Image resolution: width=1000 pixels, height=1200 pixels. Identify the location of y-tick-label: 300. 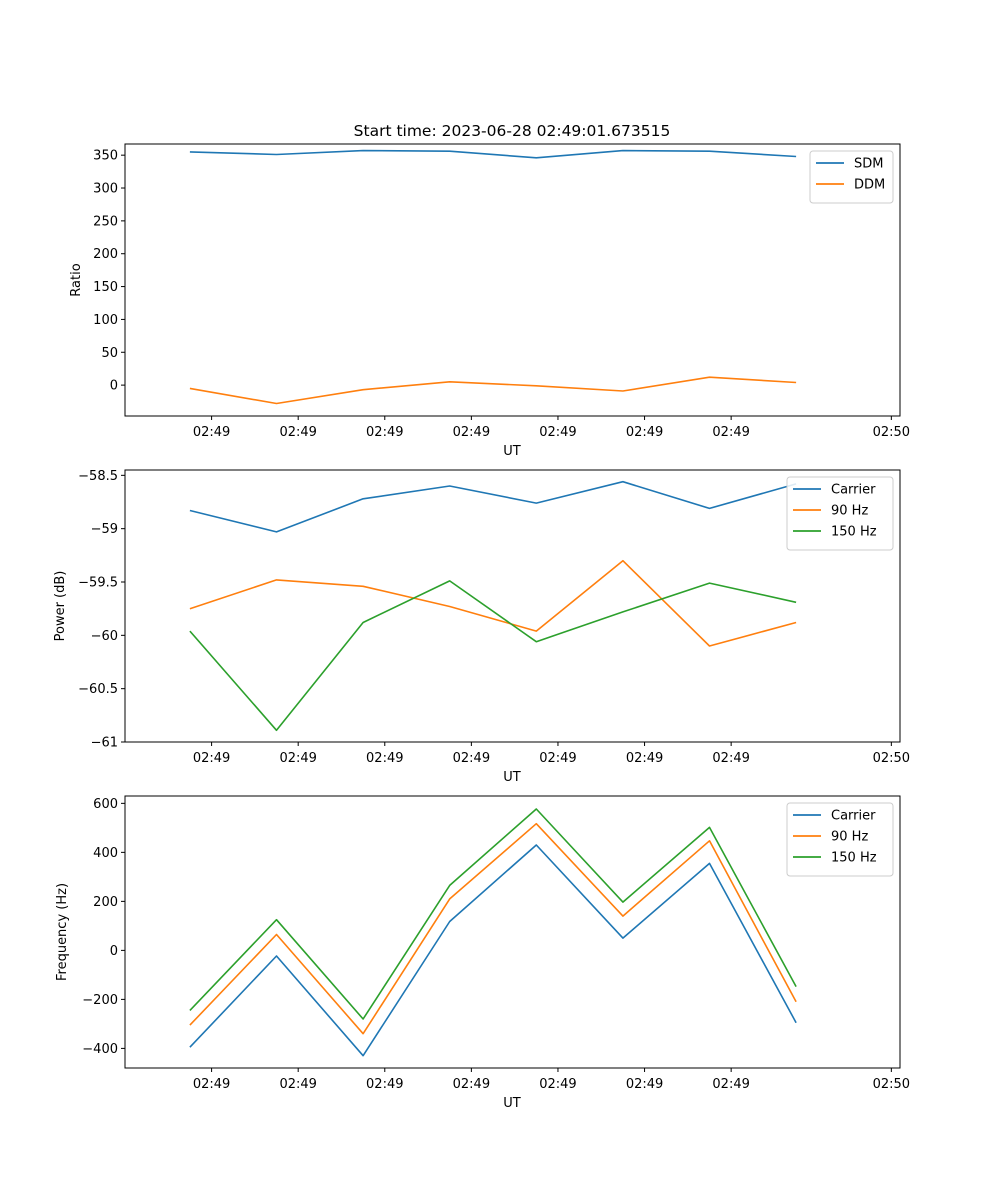
(105, 189).